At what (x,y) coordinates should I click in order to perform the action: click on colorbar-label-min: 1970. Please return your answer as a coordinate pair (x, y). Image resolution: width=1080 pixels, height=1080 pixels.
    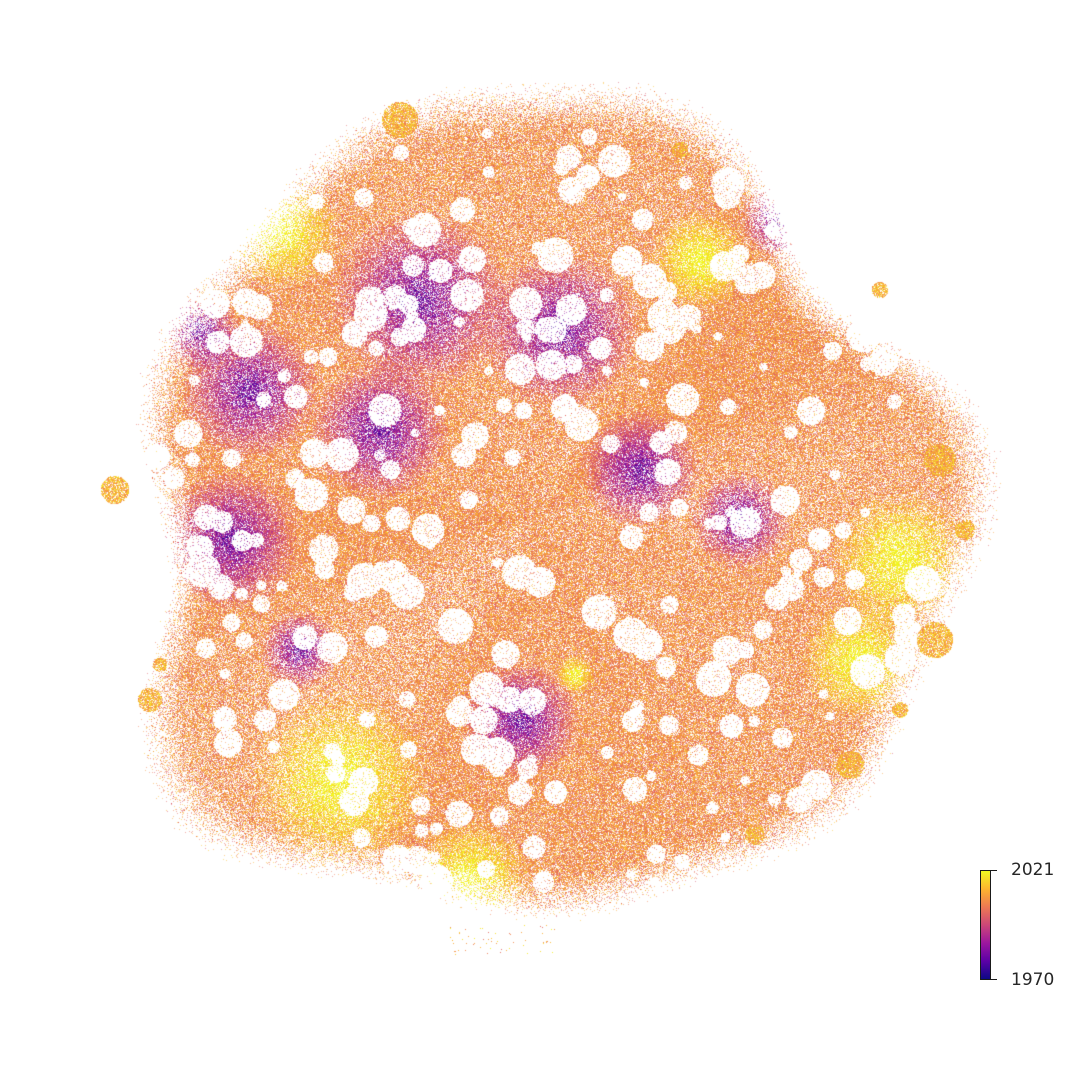
    Looking at the image, I should click on (1033, 980).